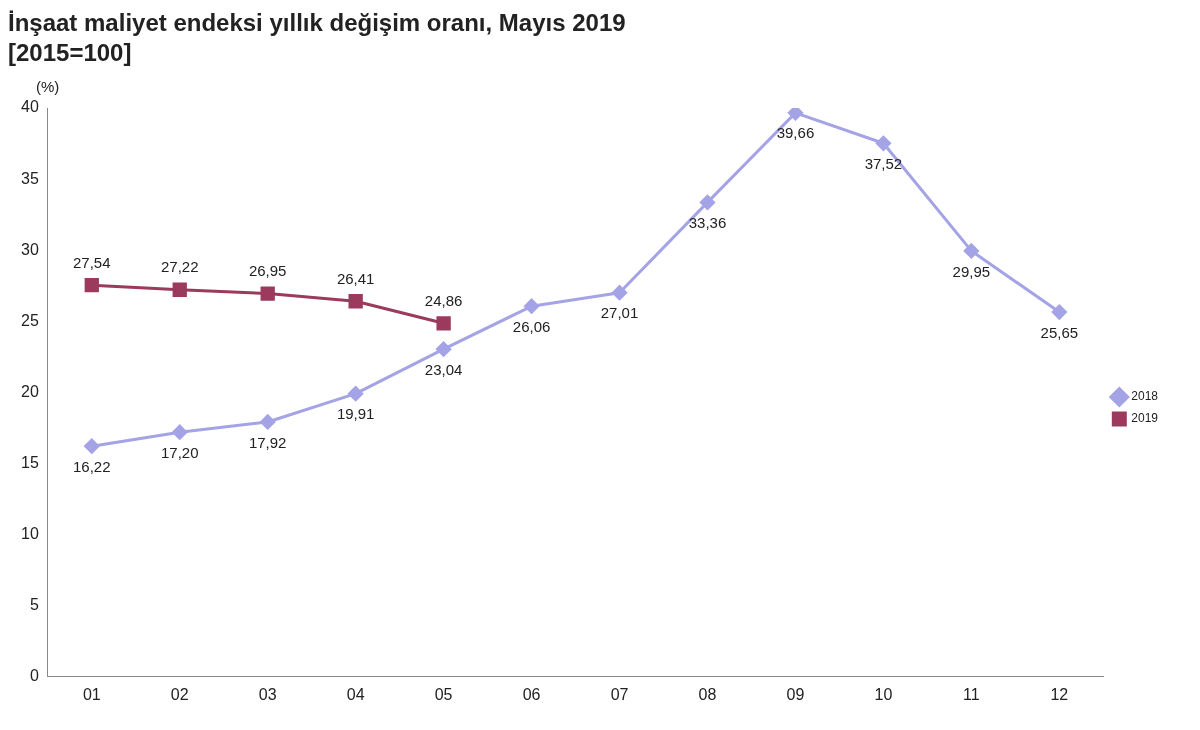 The image size is (1200, 730). I want to click on x-tick-label: 12, so click(1059, 694).